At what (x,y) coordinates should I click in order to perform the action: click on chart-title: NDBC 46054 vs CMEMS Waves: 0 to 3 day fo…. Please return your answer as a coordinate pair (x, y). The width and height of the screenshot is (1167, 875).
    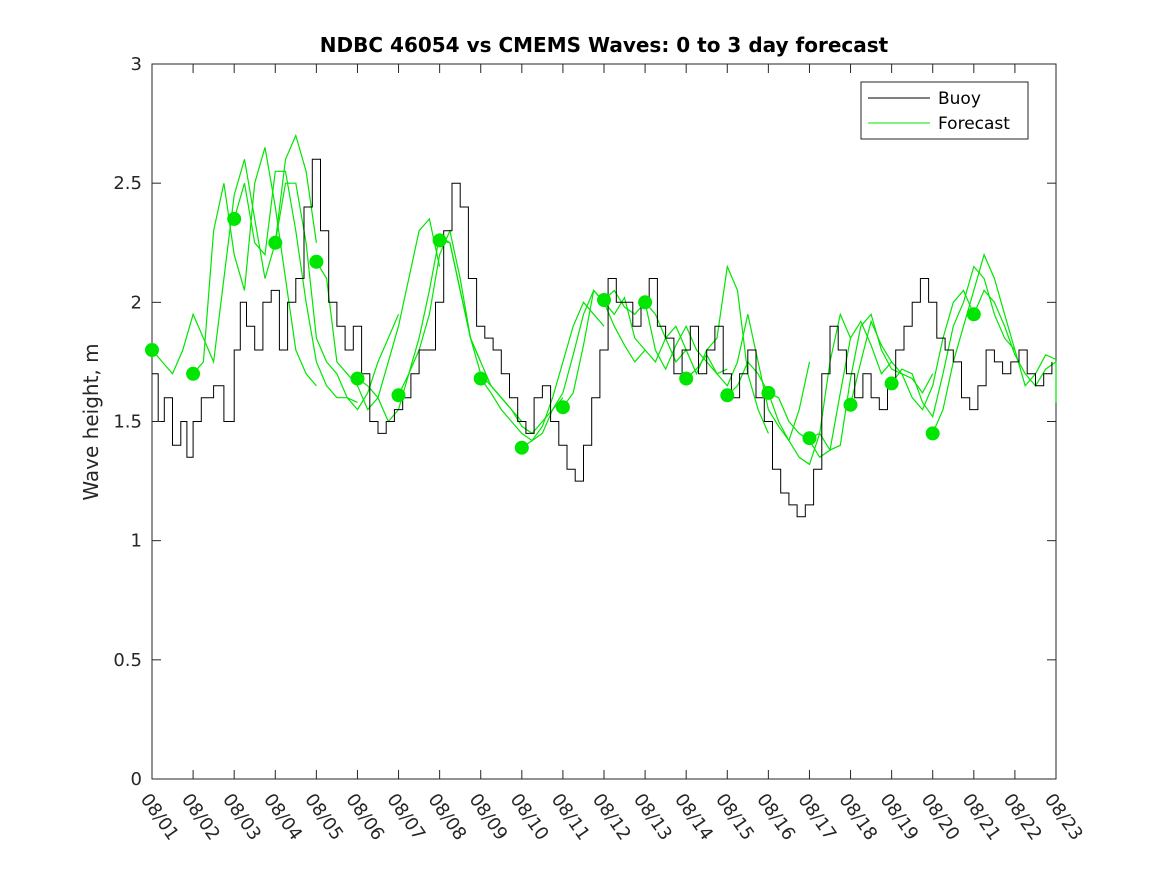
    Looking at the image, I should click on (604, 45).